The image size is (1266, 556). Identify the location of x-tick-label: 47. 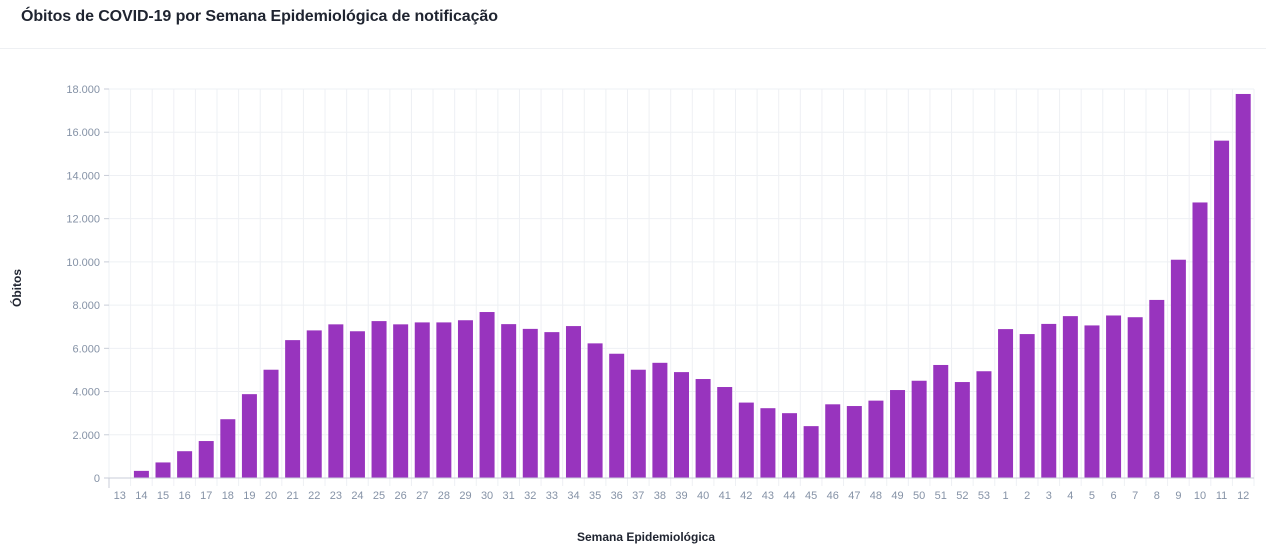
(854, 496).